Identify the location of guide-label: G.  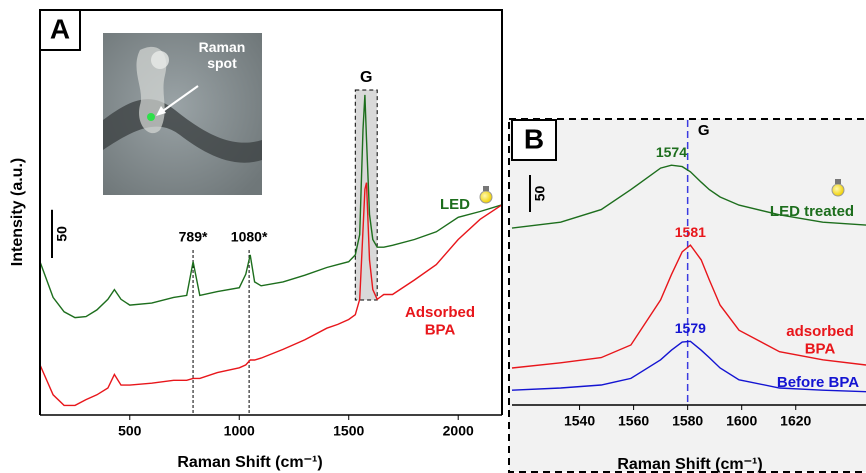
(704, 130).